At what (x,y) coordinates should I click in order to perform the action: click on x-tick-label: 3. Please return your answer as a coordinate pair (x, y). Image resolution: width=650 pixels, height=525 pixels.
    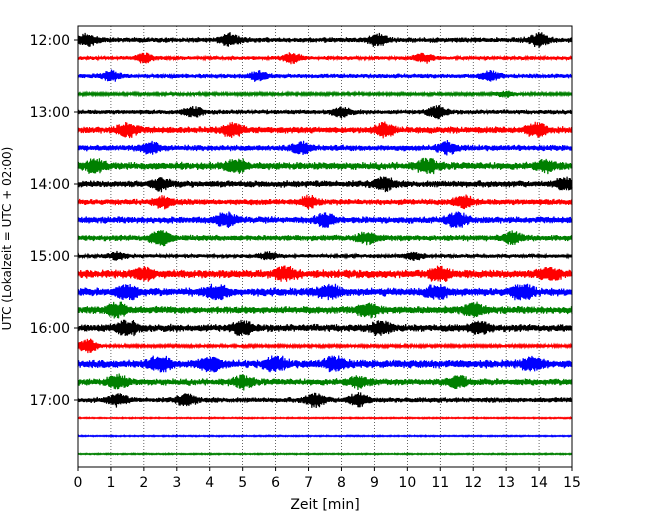
    Looking at the image, I should click on (176, 483).